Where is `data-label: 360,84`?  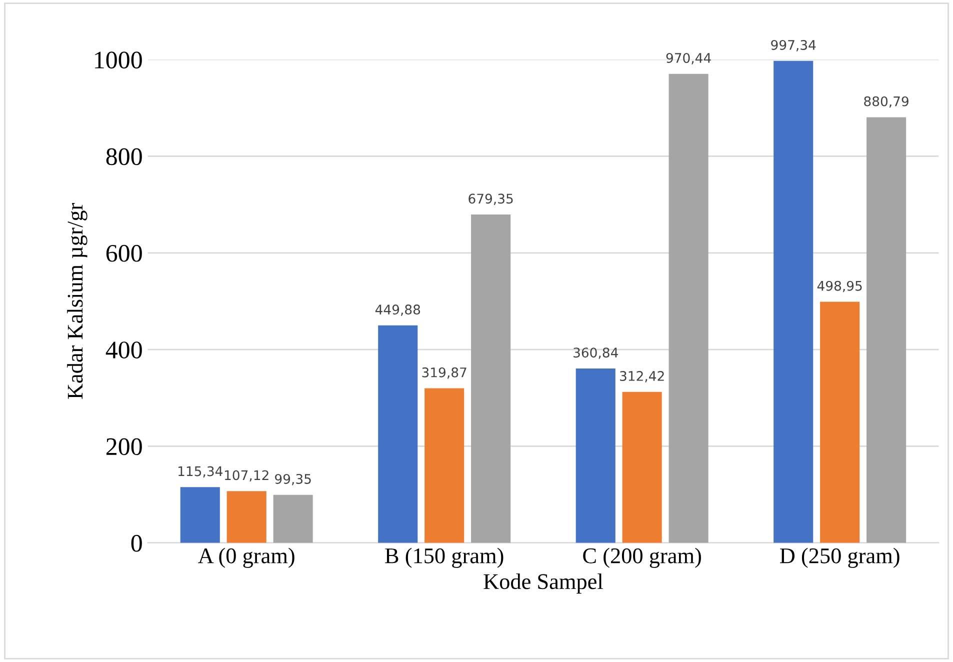
data-label: 360,84 is located at coordinates (596, 353).